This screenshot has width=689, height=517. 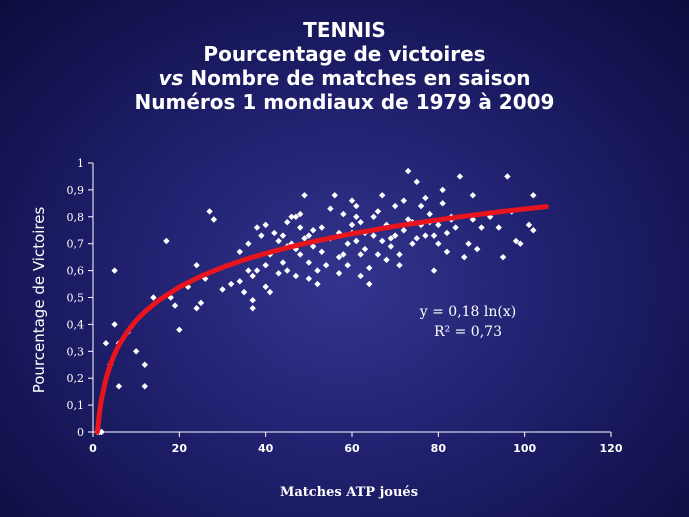 What do you see at coordinates (39, 300) in the screenshot?
I see `y-axis-label: Pourcentage de Victoires` at bounding box center [39, 300].